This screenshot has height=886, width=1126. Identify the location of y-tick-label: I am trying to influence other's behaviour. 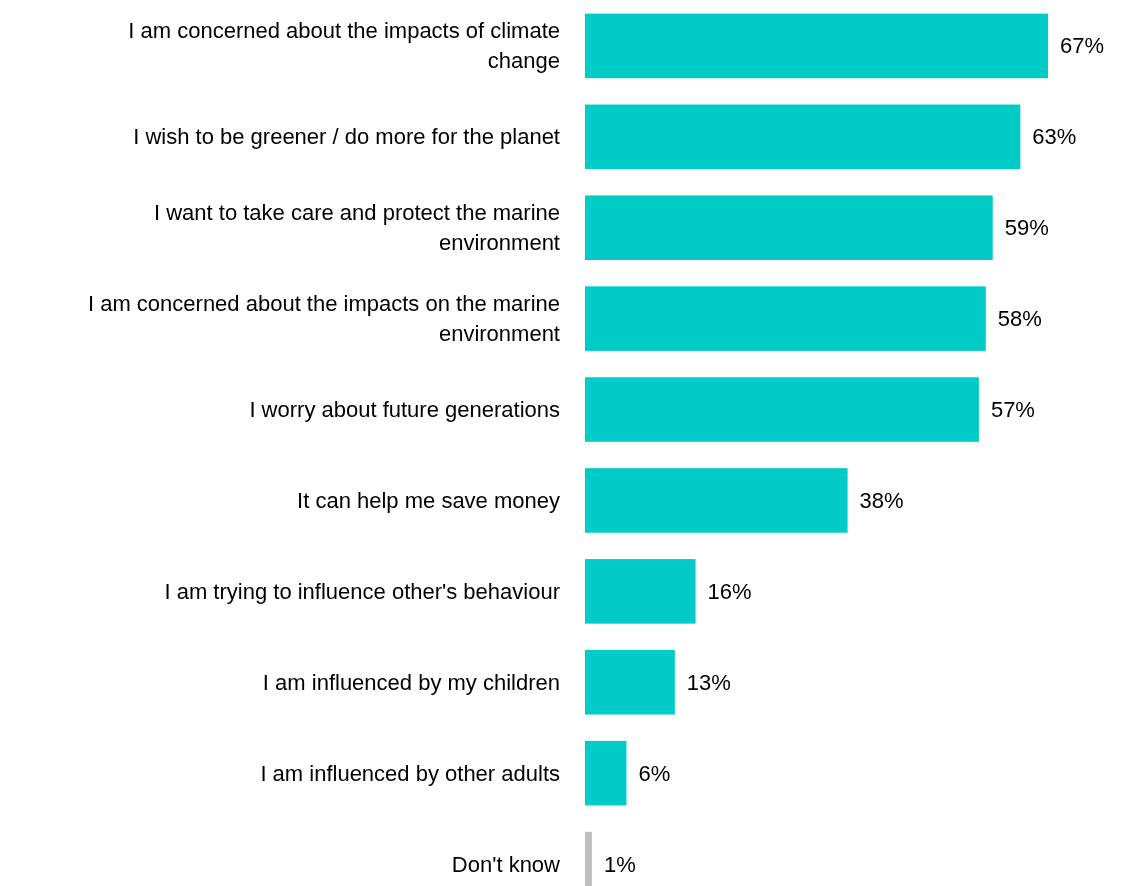
(362, 591).